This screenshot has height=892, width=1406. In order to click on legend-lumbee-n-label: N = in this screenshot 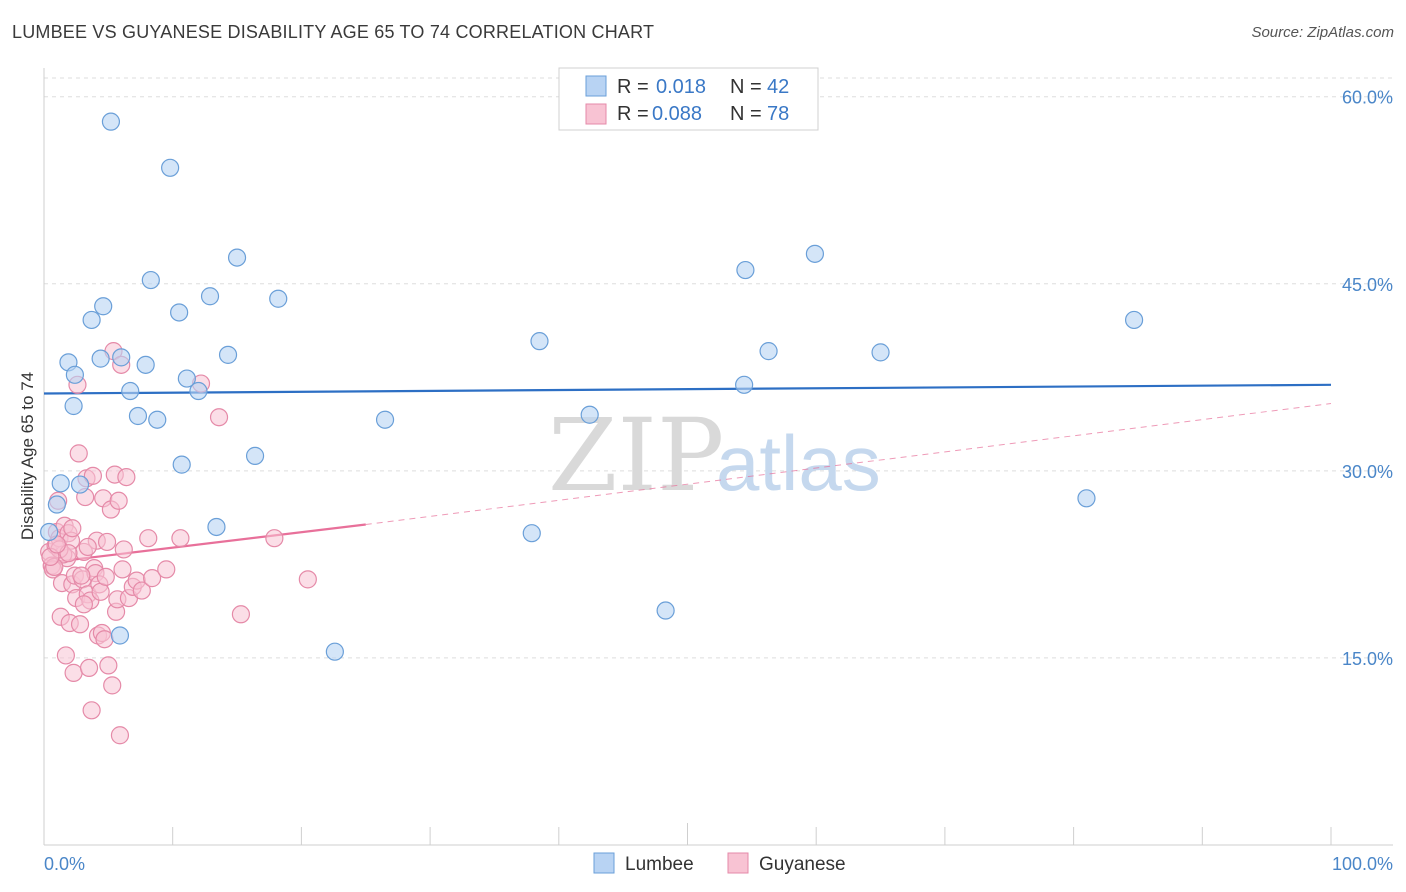, I will do `click(746, 87)`.